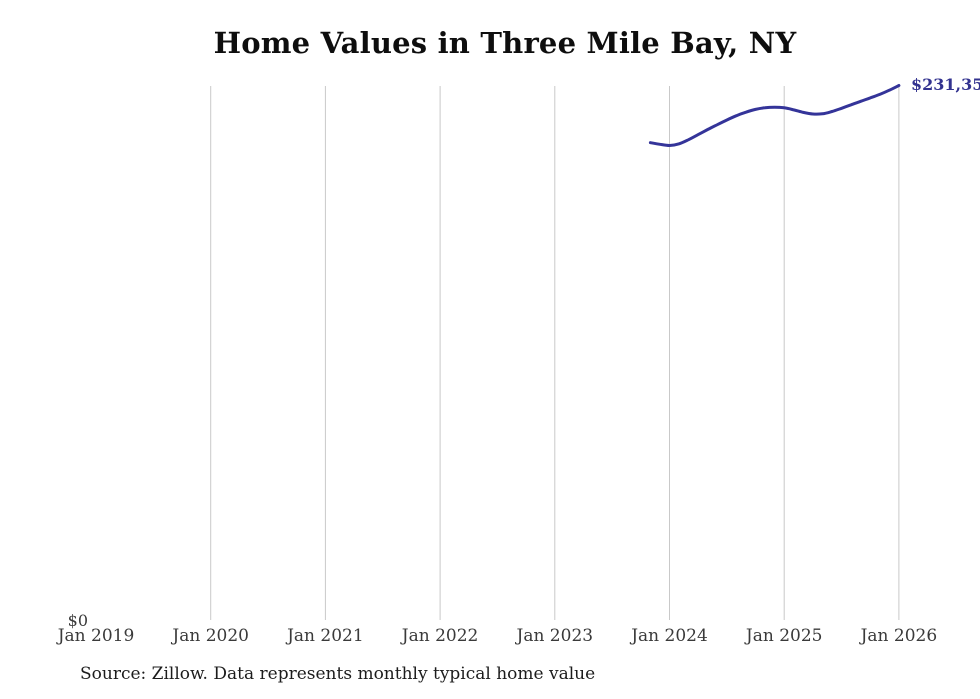  Describe the element at coordinates (505, 43) in the screenshot. I see `chart-title: Home Values in Three Mile Bay, NY` at that location.